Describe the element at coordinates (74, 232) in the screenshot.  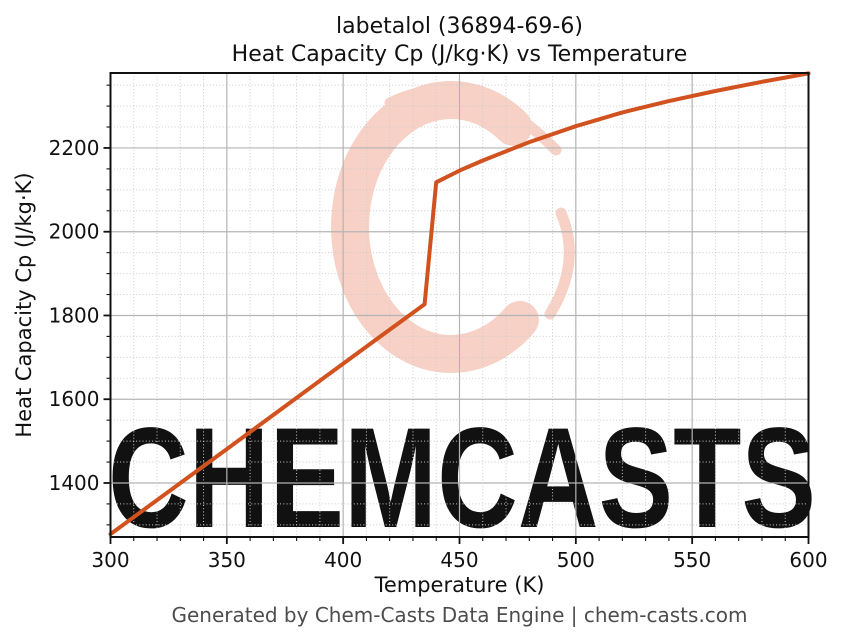
I see `y-tick-label: 2000` at that location.